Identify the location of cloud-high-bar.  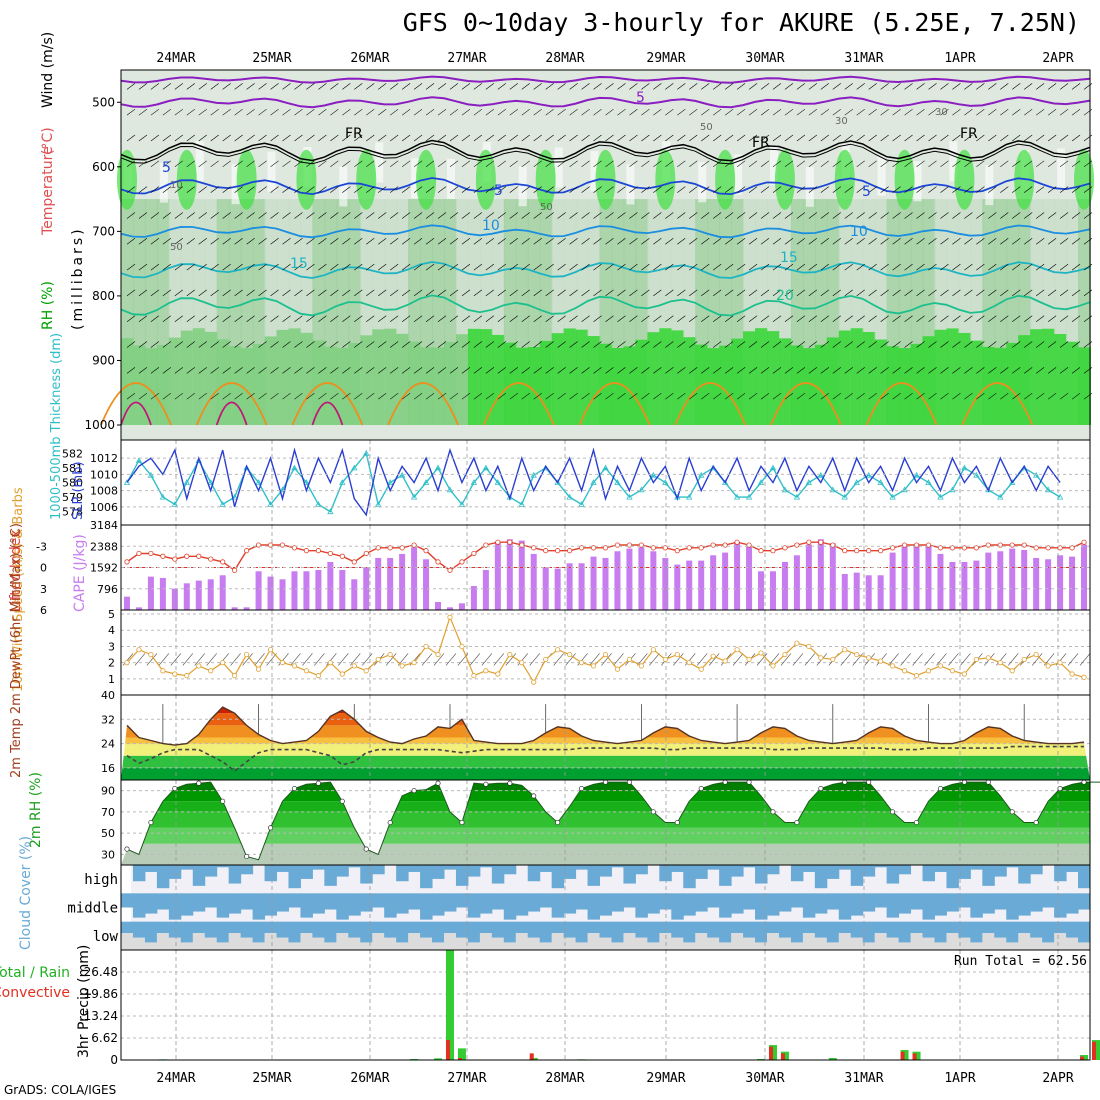
(773, 870).